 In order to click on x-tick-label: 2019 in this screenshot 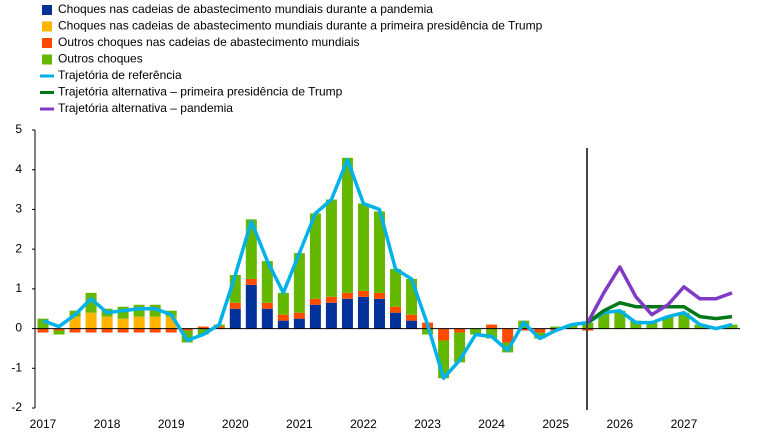, I will do `click(171, 424)`.